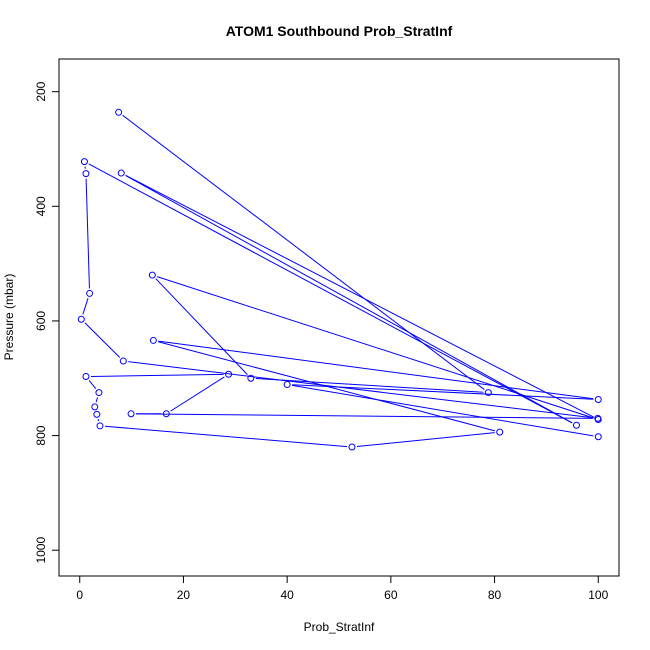  Describe the element at coordinates (339, 31) in the screenshot. I see `chart-title: ATOM1 Southbound Prob_StratInf` at that location.